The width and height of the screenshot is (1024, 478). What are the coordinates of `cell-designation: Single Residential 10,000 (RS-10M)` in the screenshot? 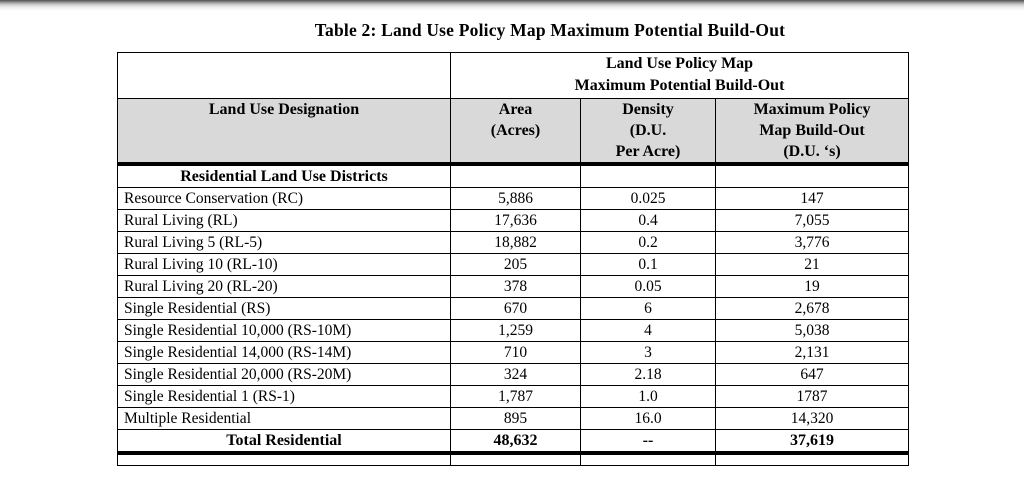 It's located at (284, 330).